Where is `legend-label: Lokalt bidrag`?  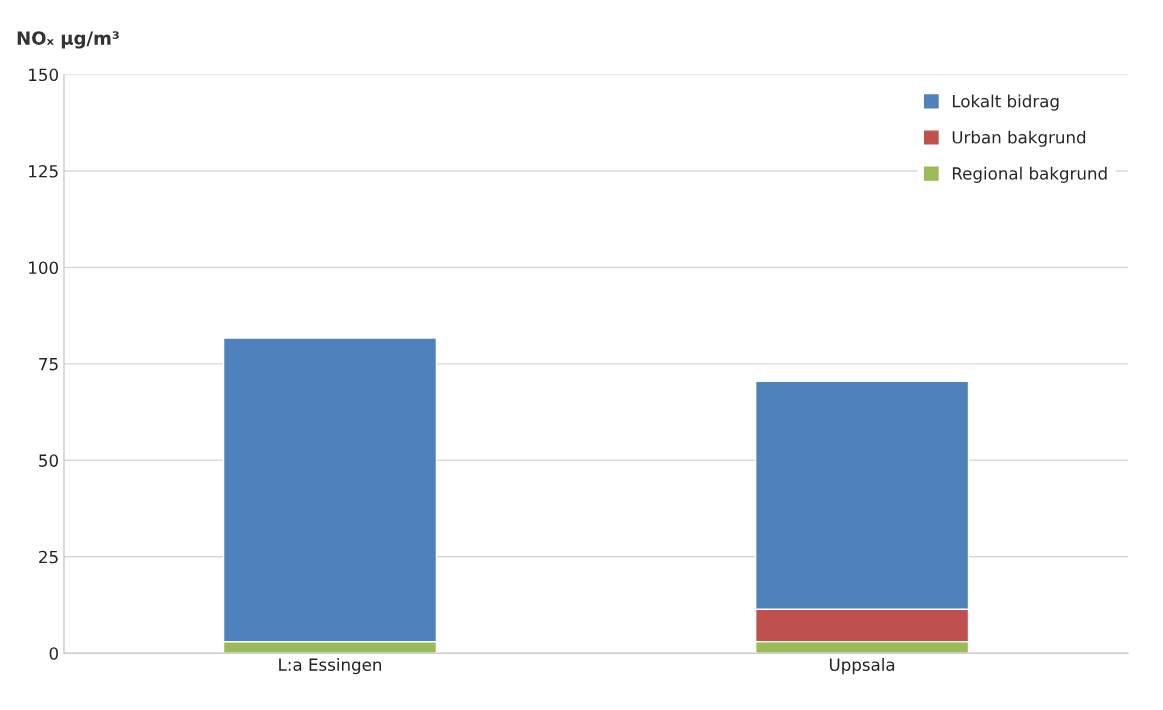 legend-label: Lokalt bidrag is located at coordinates (1005, 102).